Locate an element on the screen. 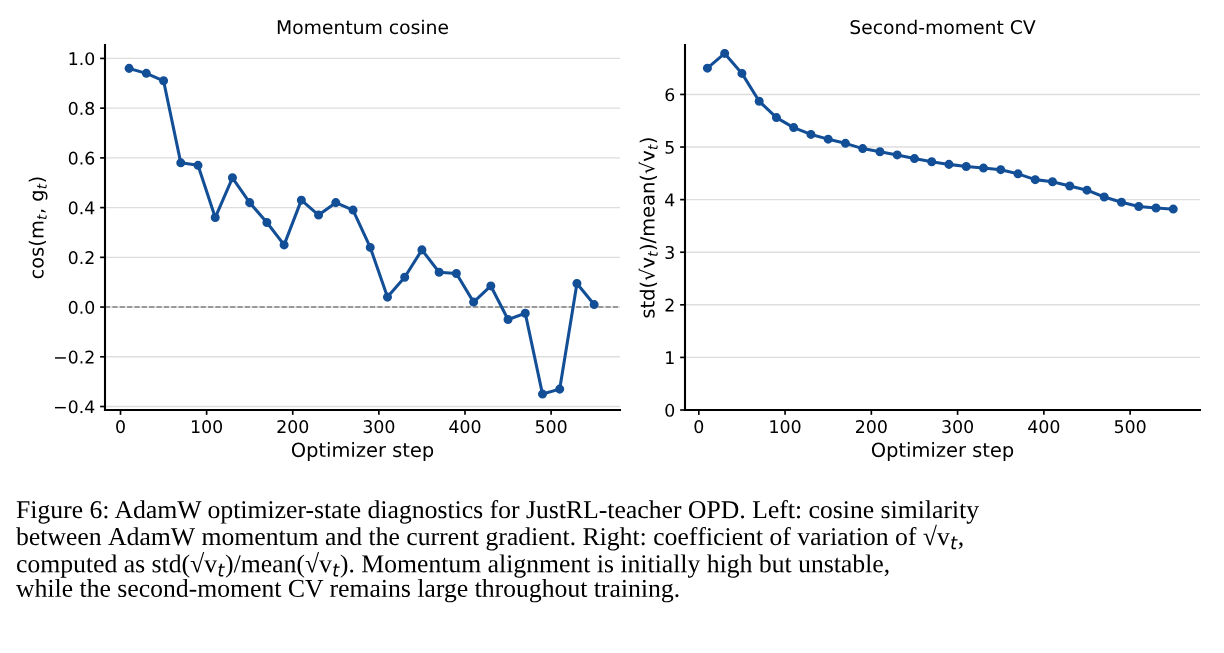 This screenshot has width=1224, height=653. y-tick-label: 6 is located at coordinates (670, 95).